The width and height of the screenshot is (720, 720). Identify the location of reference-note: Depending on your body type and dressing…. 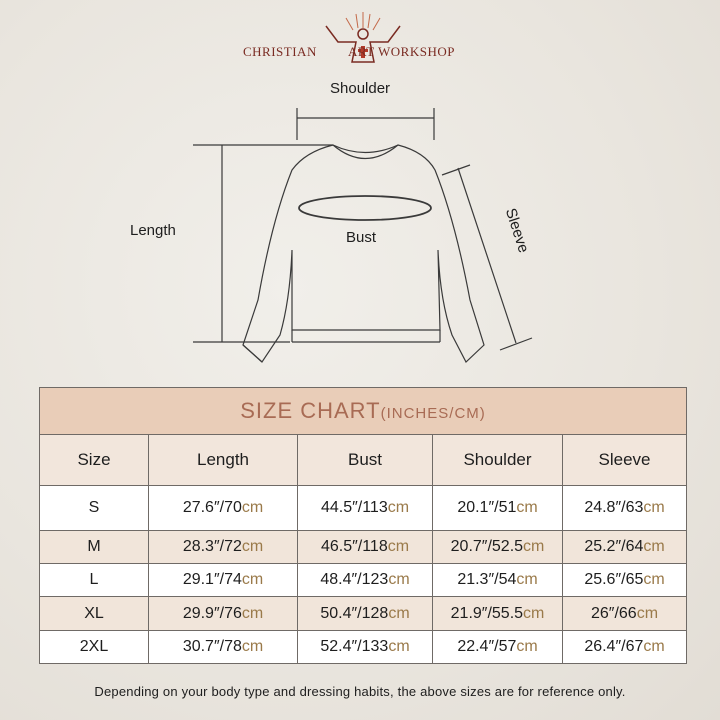
(360, 691).